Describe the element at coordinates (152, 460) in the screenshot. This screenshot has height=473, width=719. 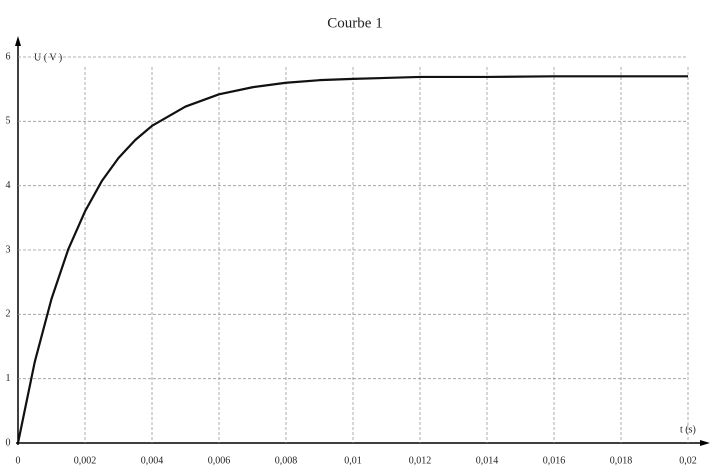
I see `x-tick-label: 0,004` at that location.